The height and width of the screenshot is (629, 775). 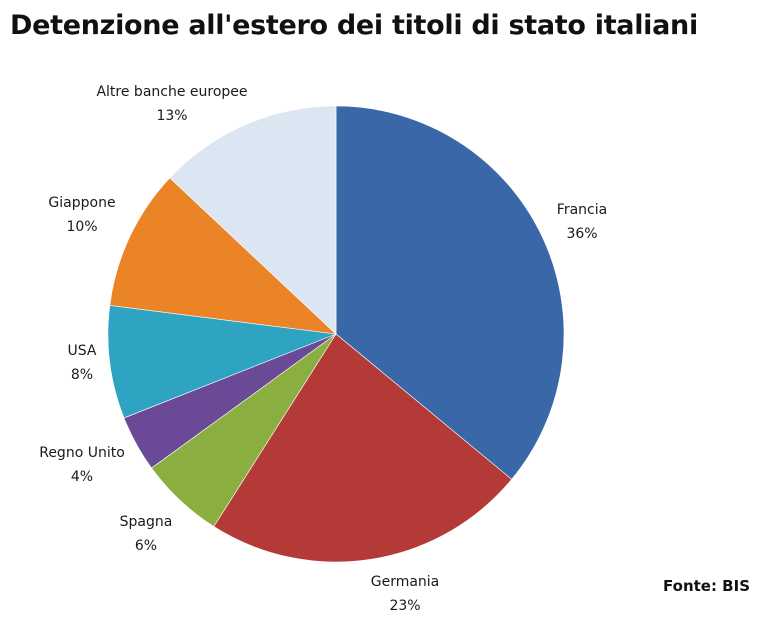 What do you see at coordinates (707, 586) in the screenshot?
I see `source-note: Fonte: BIS` at bounding box center [707, 586].